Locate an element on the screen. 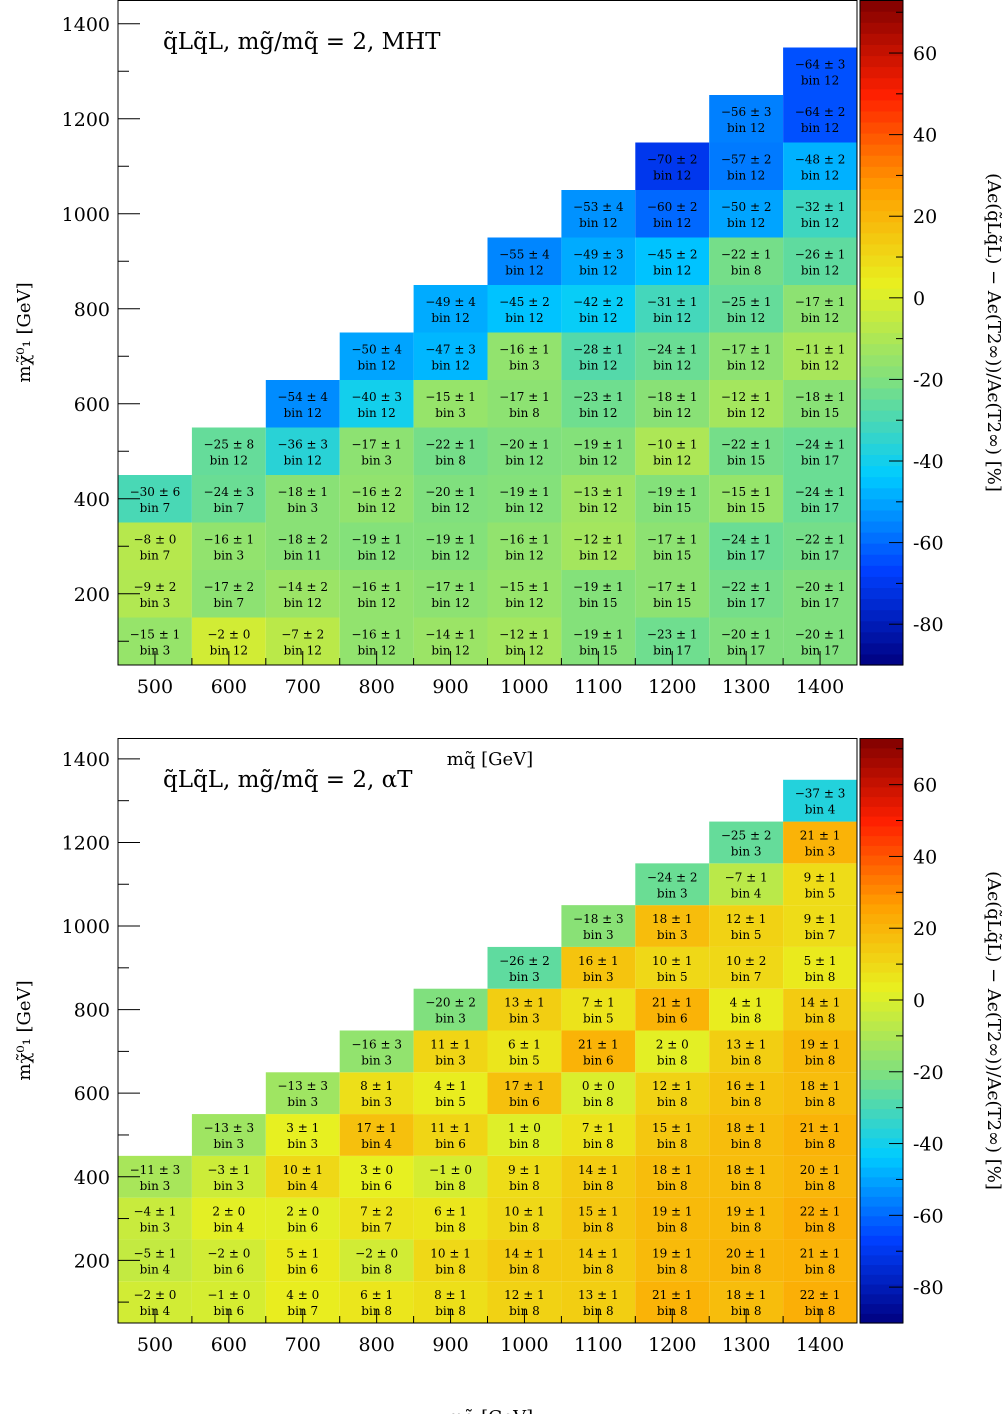  x-tick-label: 500 is located at coordinates (155, 687).